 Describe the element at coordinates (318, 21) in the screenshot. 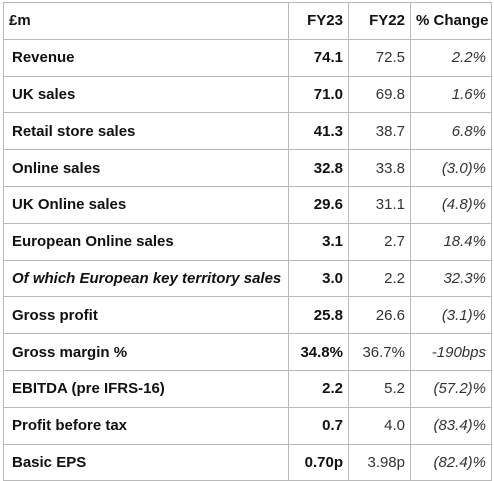

I see `header-fy23: FY23` at that location.